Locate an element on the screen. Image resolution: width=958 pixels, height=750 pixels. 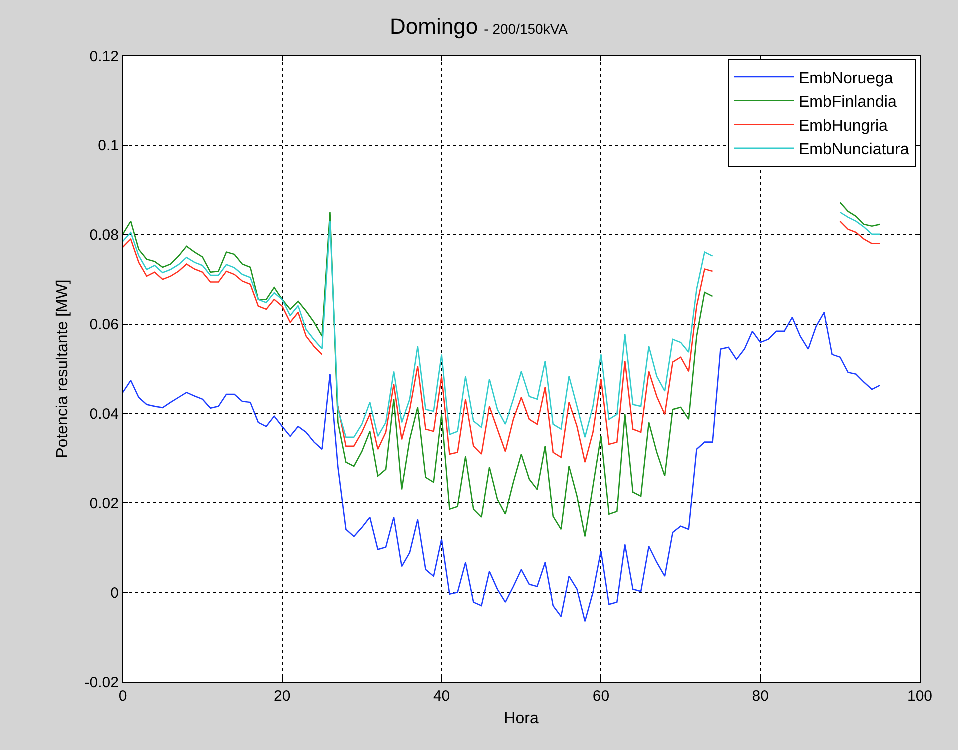
legend-label: EmbNunciatura is located at coordinates (854, 150).